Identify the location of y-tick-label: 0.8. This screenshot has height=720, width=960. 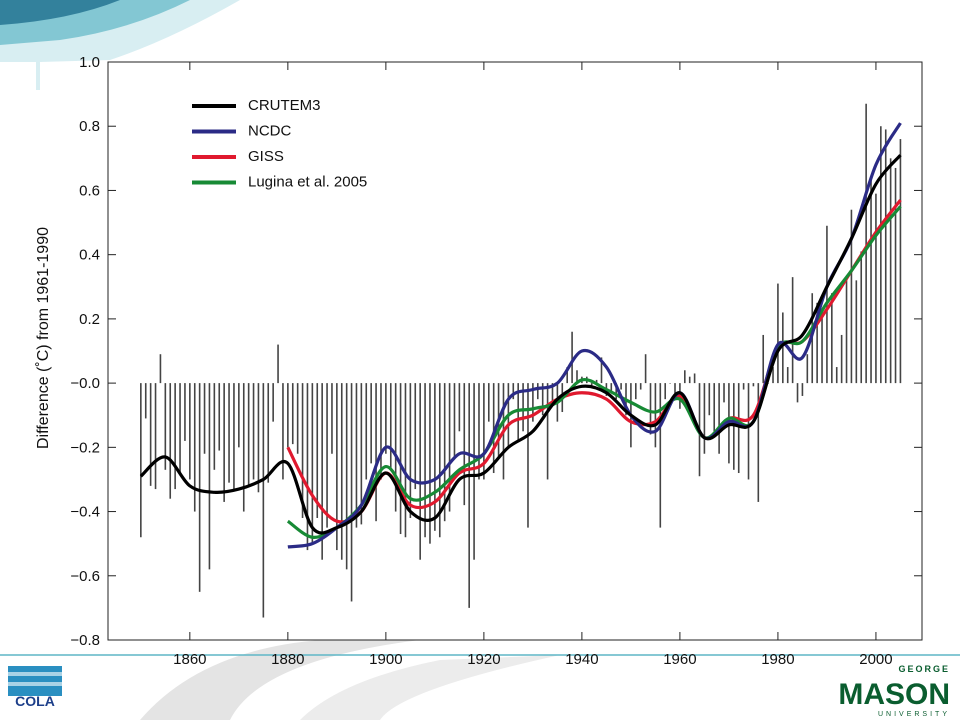
(89, 126).